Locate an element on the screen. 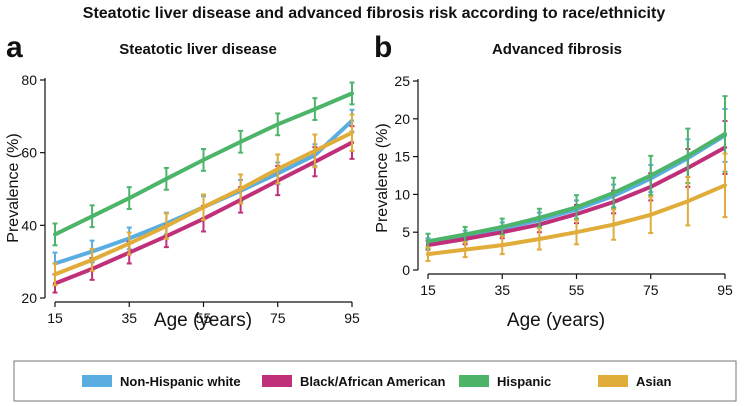 The width and height of the screenshot is (749, 406). series-line-nhw is located at coordinates (203, 192).